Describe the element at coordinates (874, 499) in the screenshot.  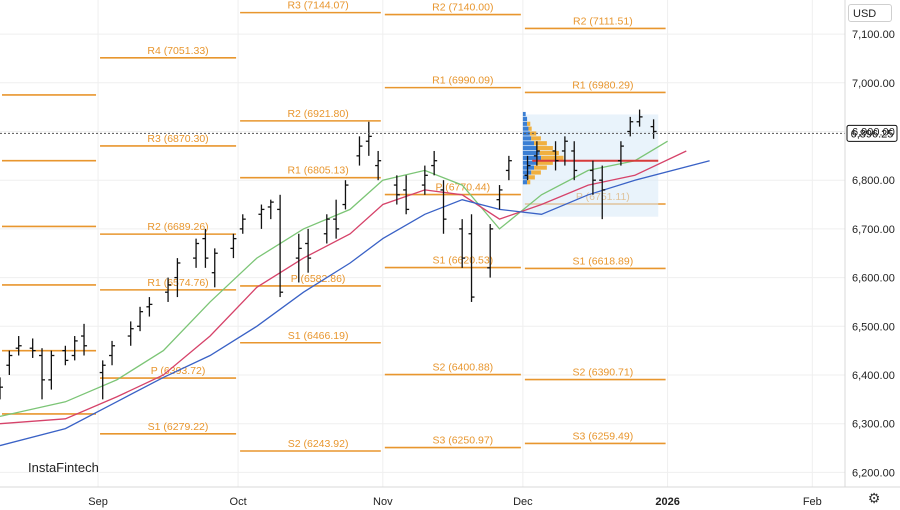
I see `settings-icon: ⚙` at that location.